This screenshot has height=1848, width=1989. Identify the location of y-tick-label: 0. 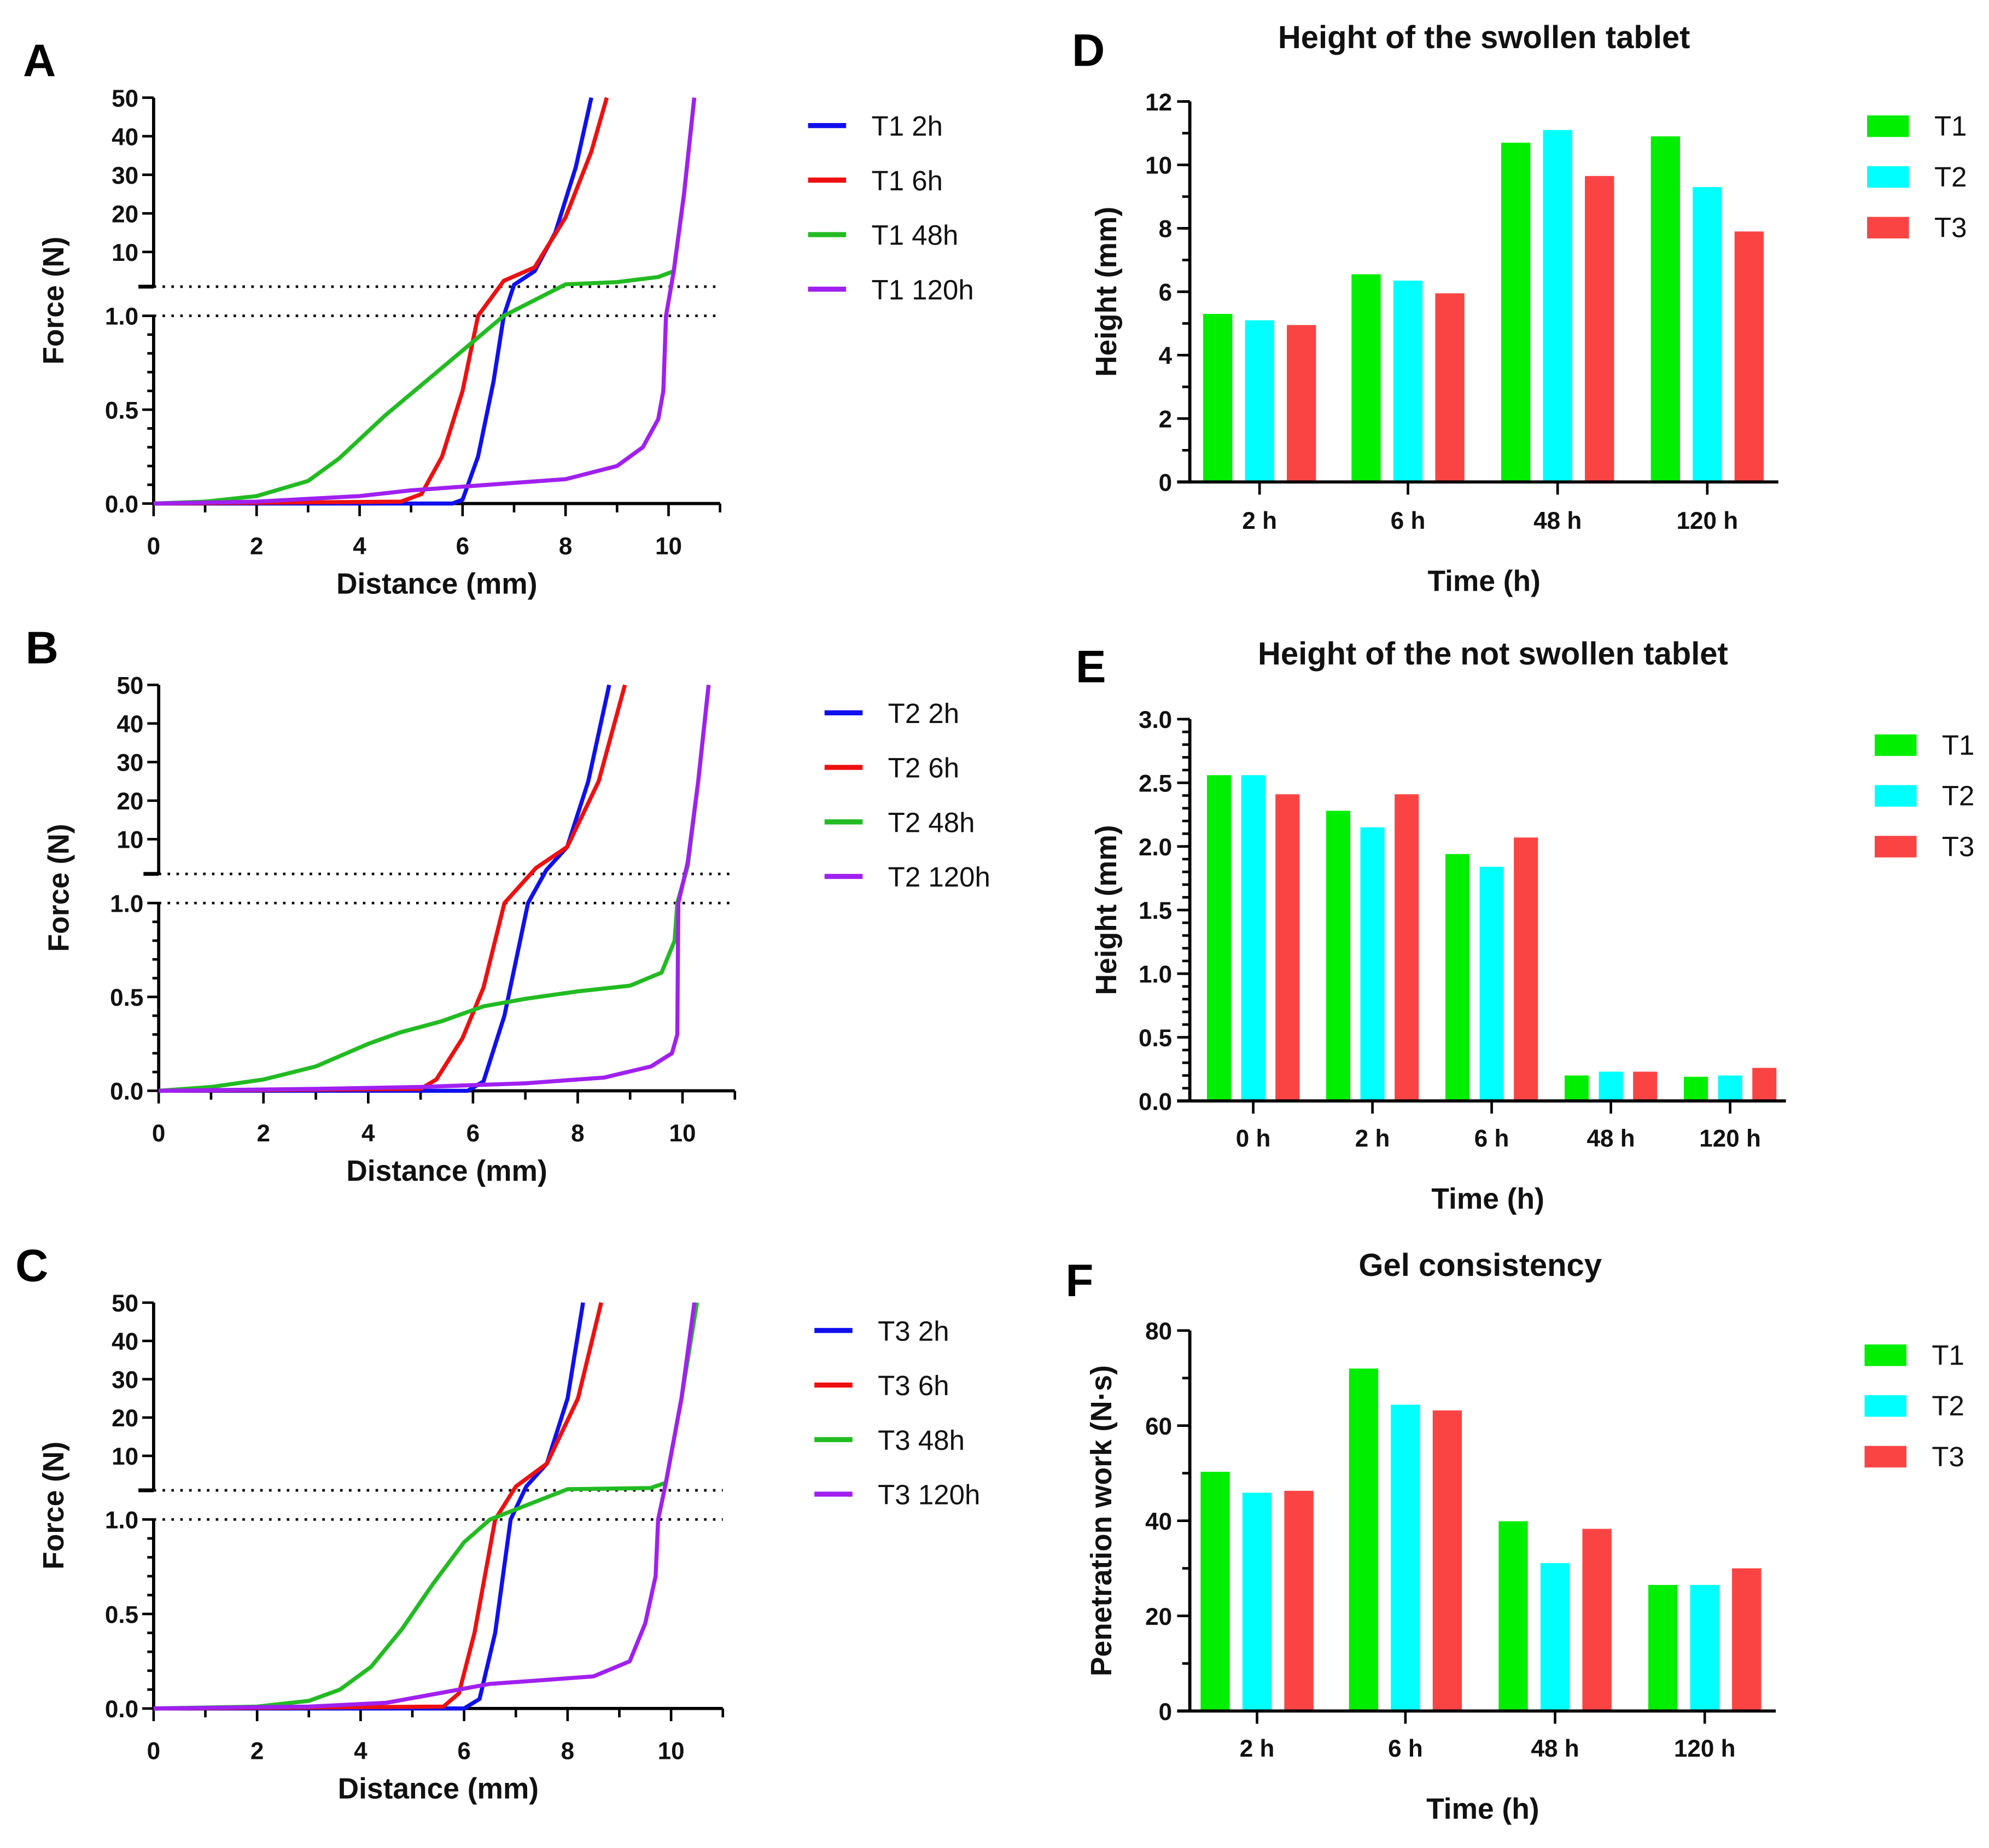
(1166, 1712).